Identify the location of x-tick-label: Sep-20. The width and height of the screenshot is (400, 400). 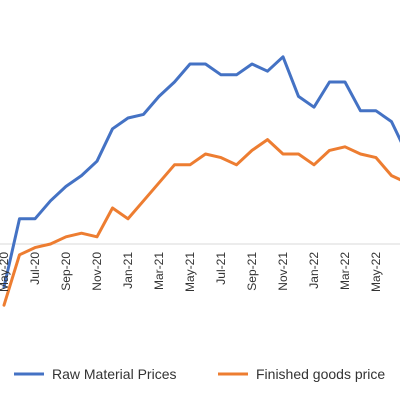
(66, 271).